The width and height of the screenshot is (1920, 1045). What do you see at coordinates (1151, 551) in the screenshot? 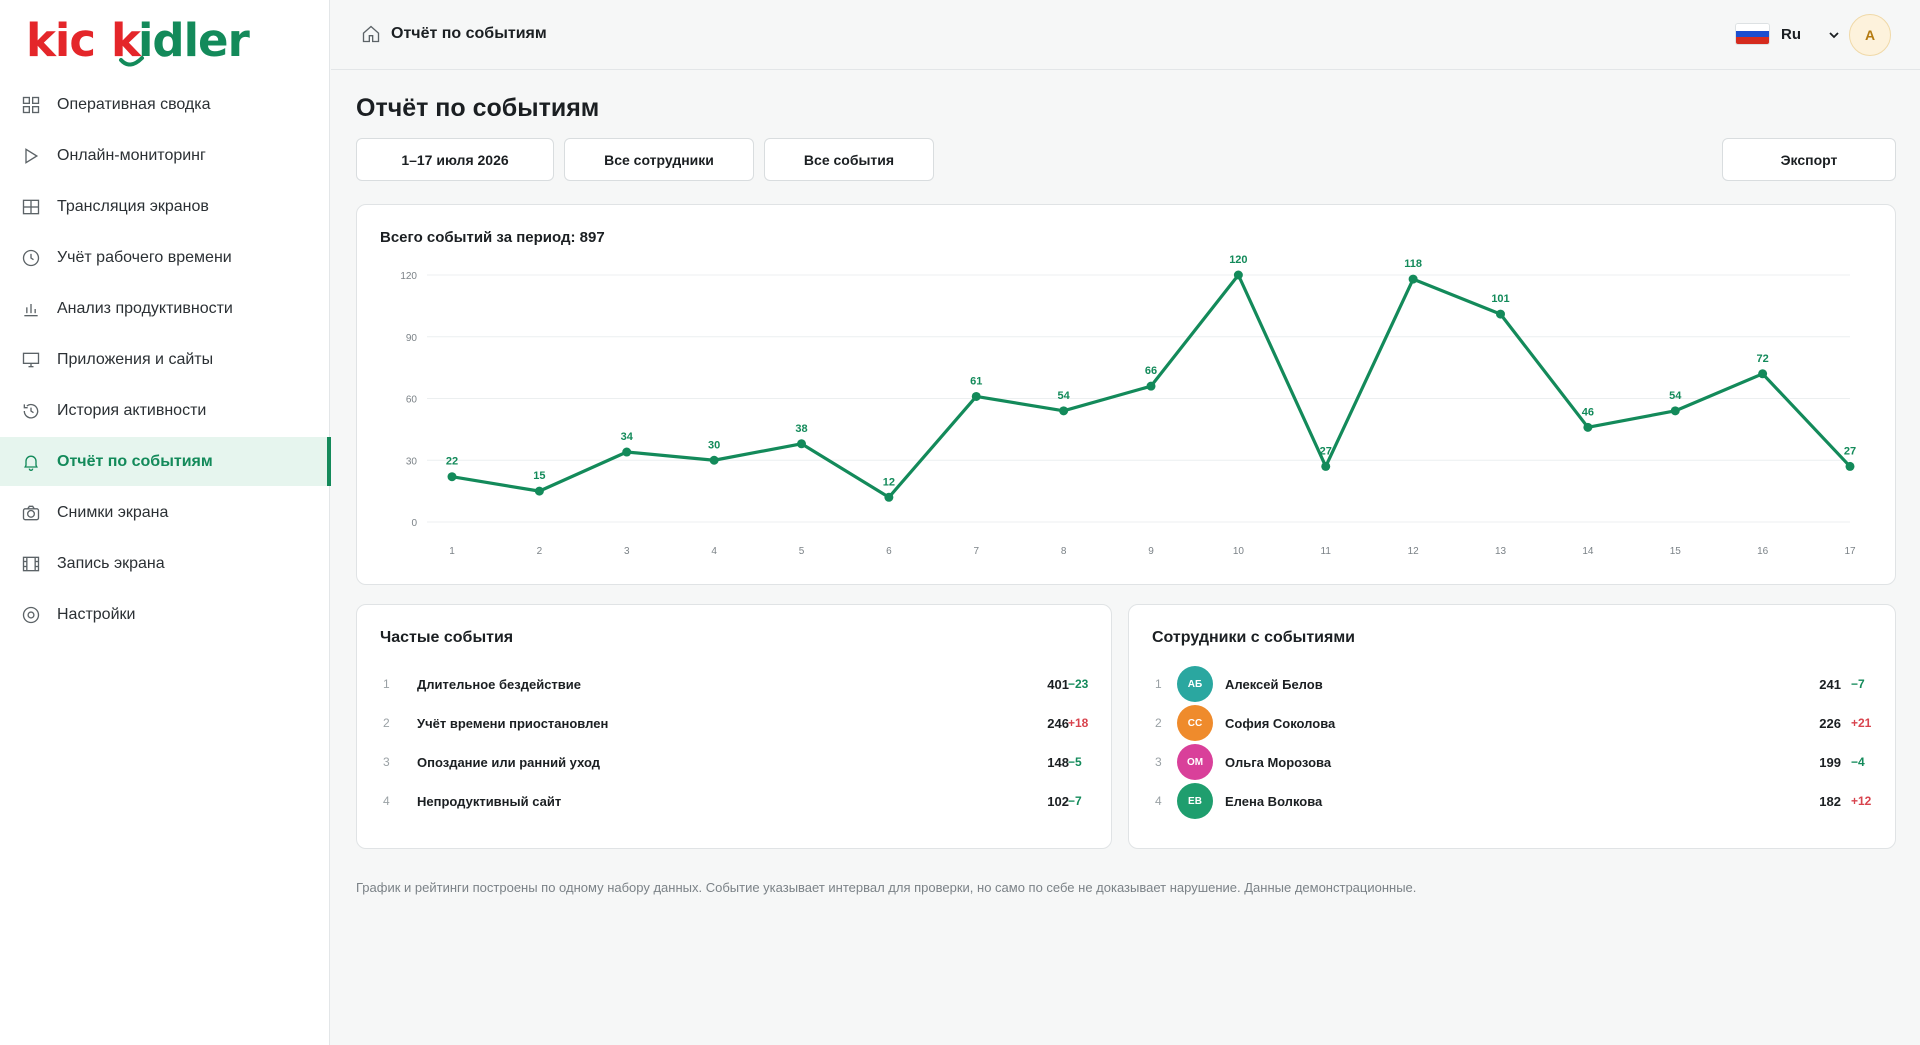
I see `x-tick-label: 9` at bounding box center [1151, 551].